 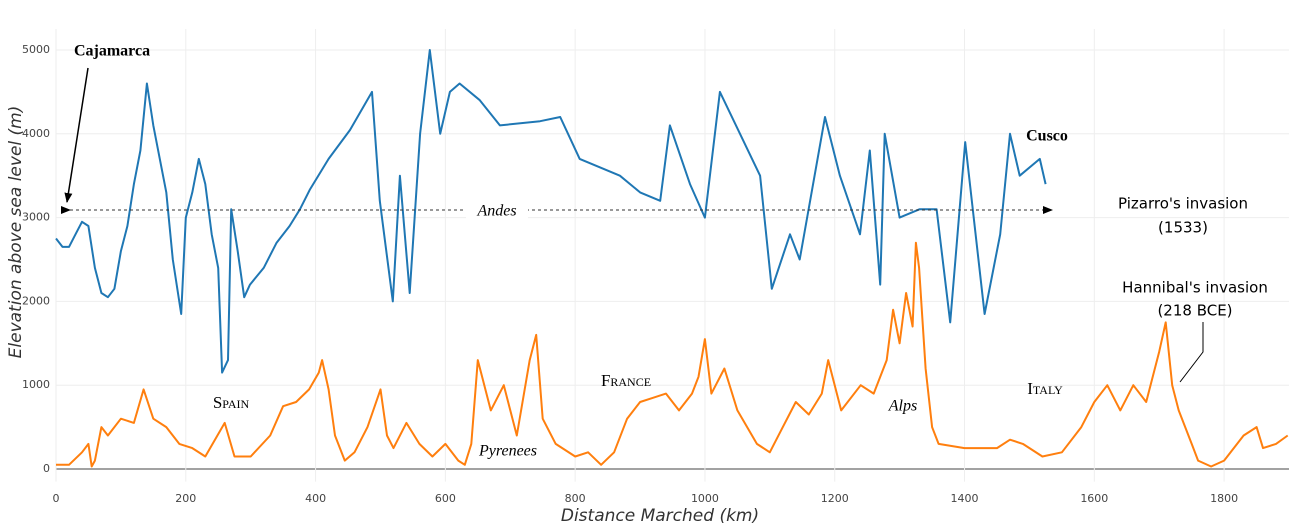 What do you see at coordinates (36, 133) in the screenshot?
I see `y-tick-label: 4000` at bounding box center [36, 133].